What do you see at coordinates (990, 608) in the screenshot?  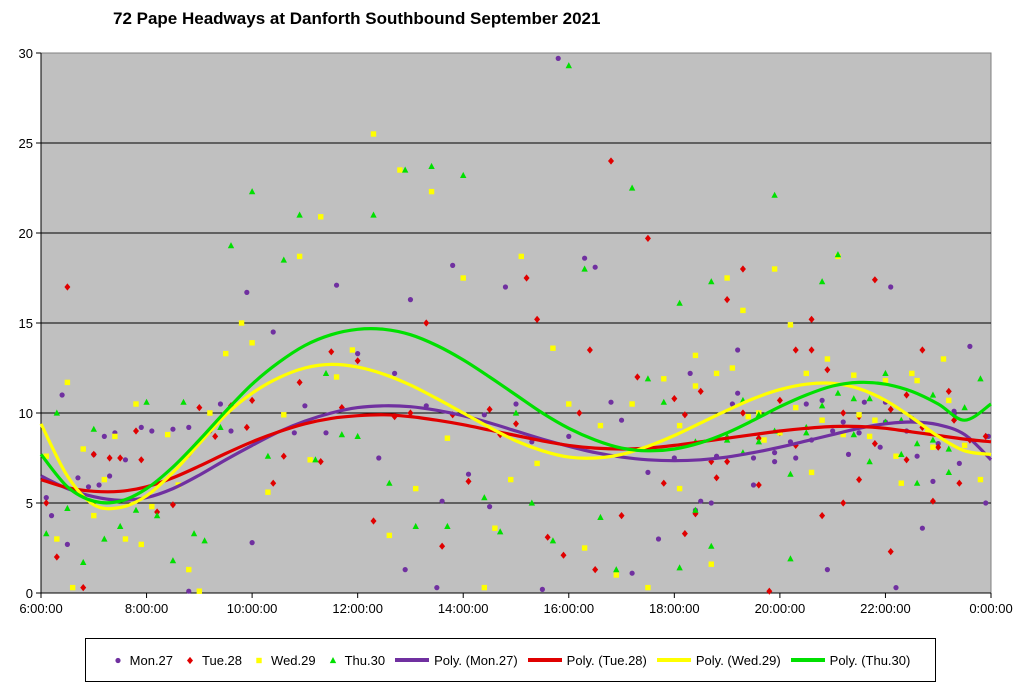 I see `x-tick-label: 0:00:00` at bounding box center [990, 608].